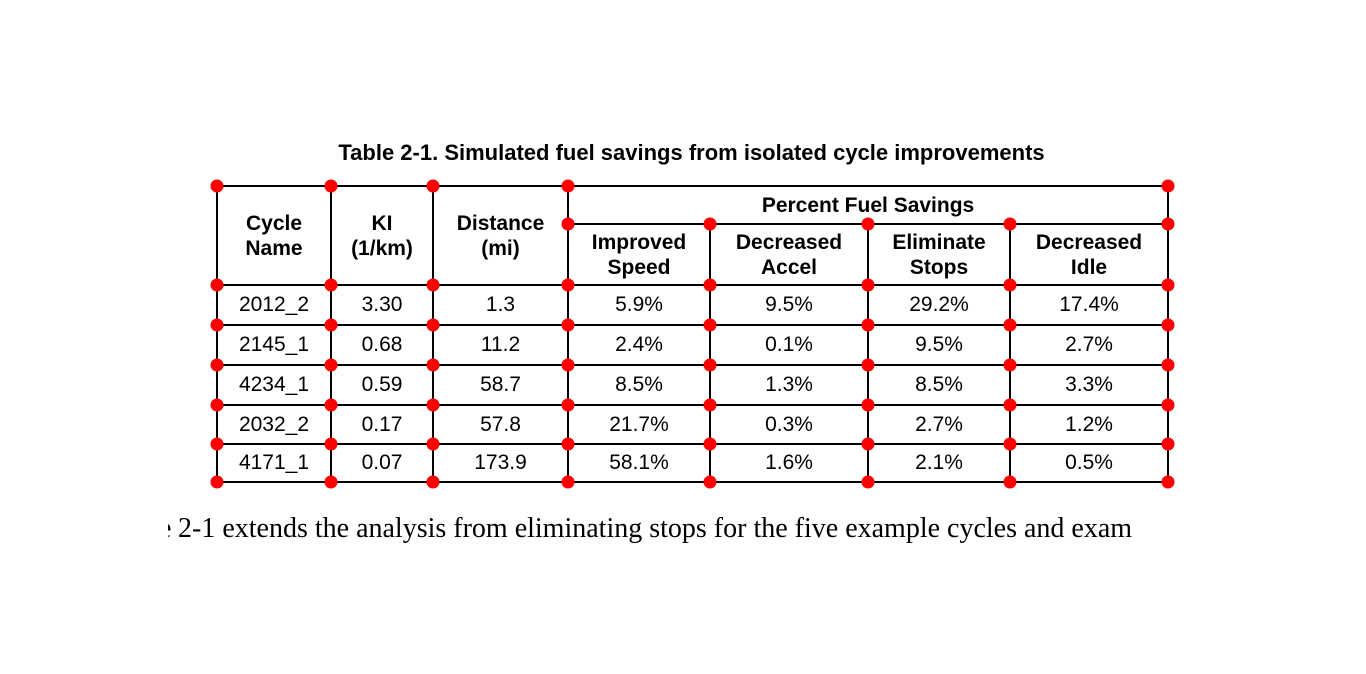  Describe the element at coordinates (1089, 463) in the screenshot. I see `cell-decreased-idle: 0.5%` at that location.